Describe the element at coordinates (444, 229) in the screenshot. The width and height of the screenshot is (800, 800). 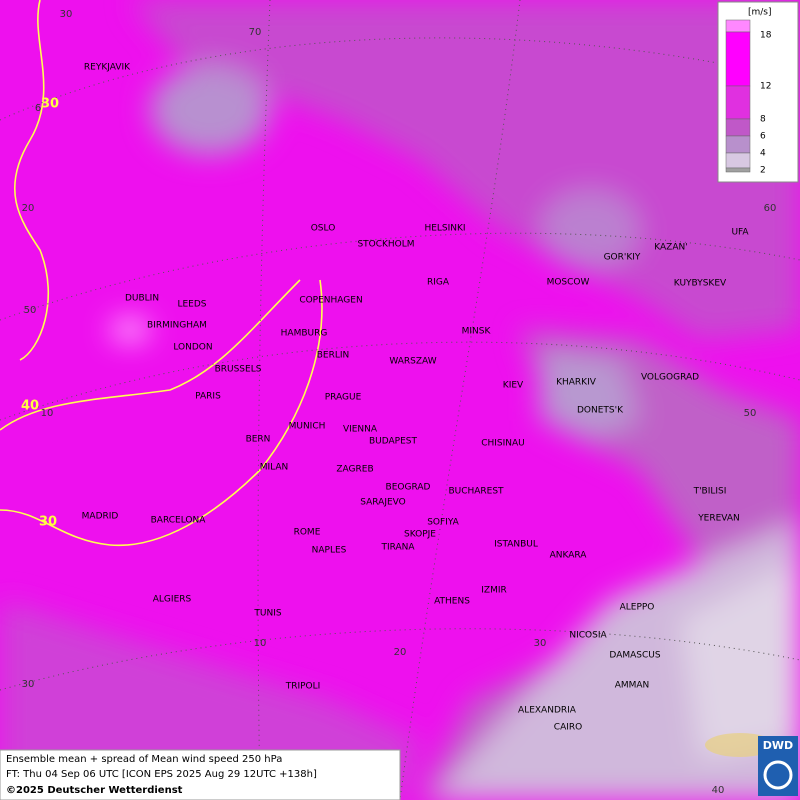
I see `city-label: HELSINKI` at that location.